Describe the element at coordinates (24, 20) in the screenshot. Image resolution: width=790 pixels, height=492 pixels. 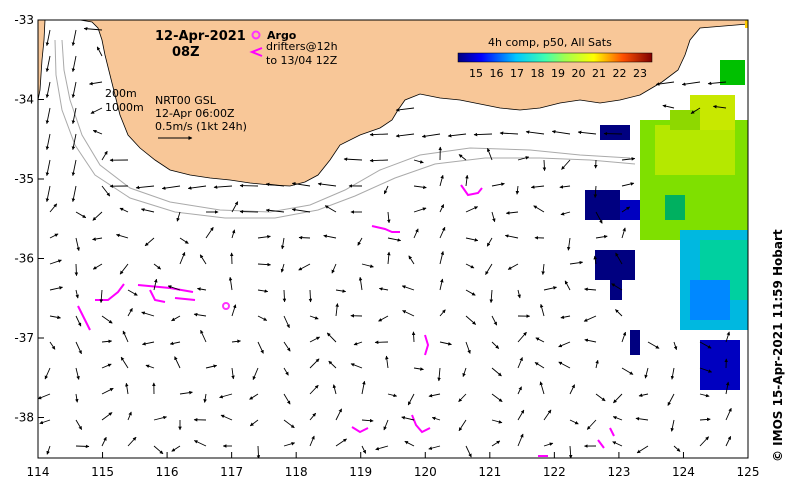
I see `lat-tick-label: -33` at that location.